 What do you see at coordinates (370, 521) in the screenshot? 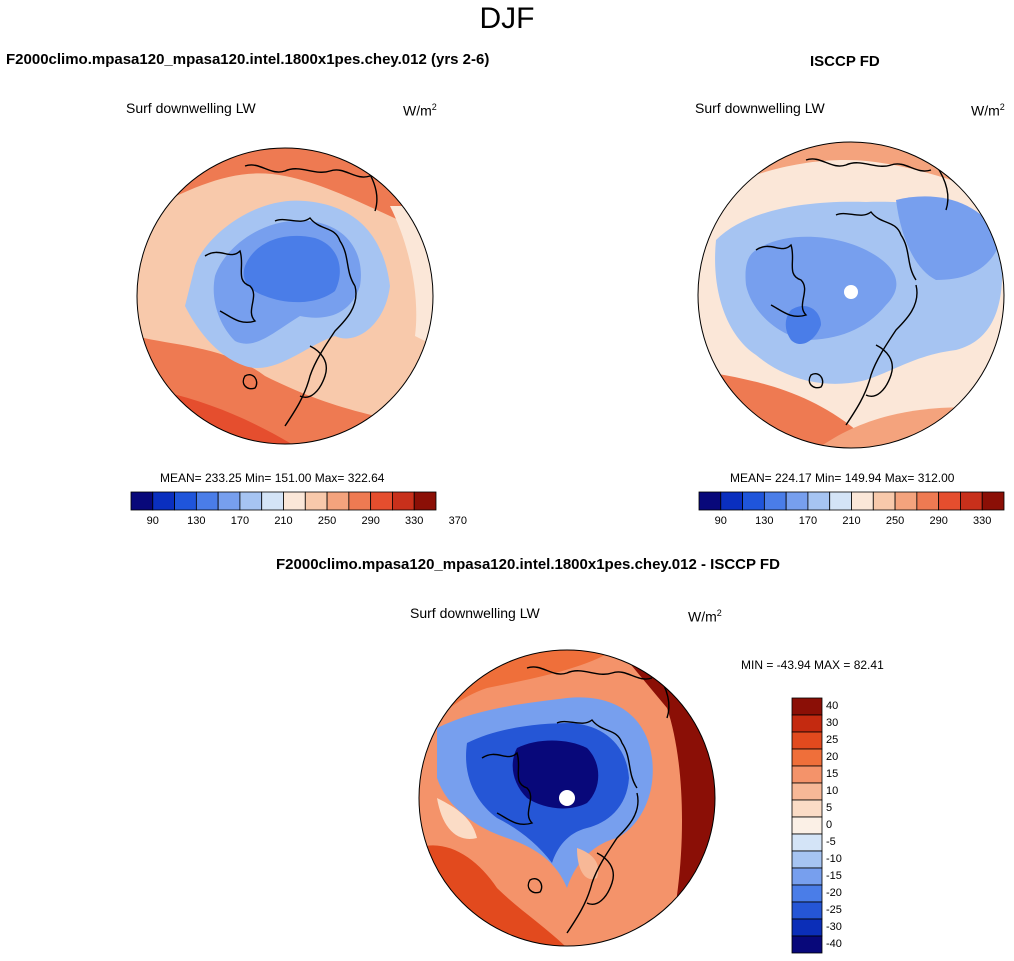
I see `model-colorbar-tick: 290` at bounding box center [370, 521].